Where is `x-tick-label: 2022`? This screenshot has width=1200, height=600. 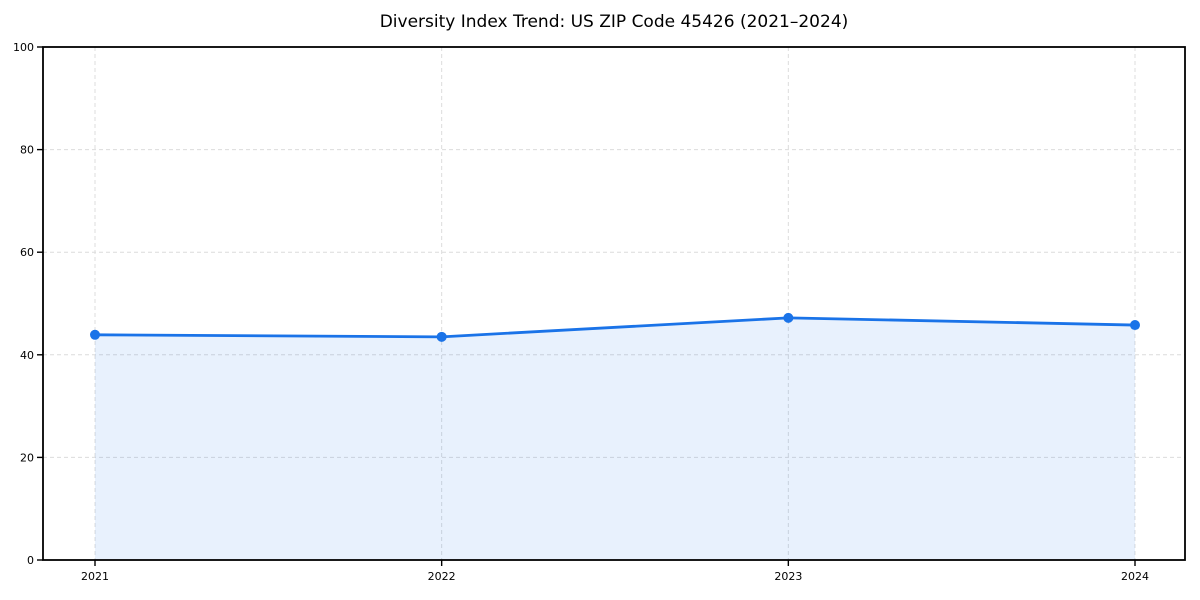 x-tick-label: 2022 is located at coordinates (442, 576).